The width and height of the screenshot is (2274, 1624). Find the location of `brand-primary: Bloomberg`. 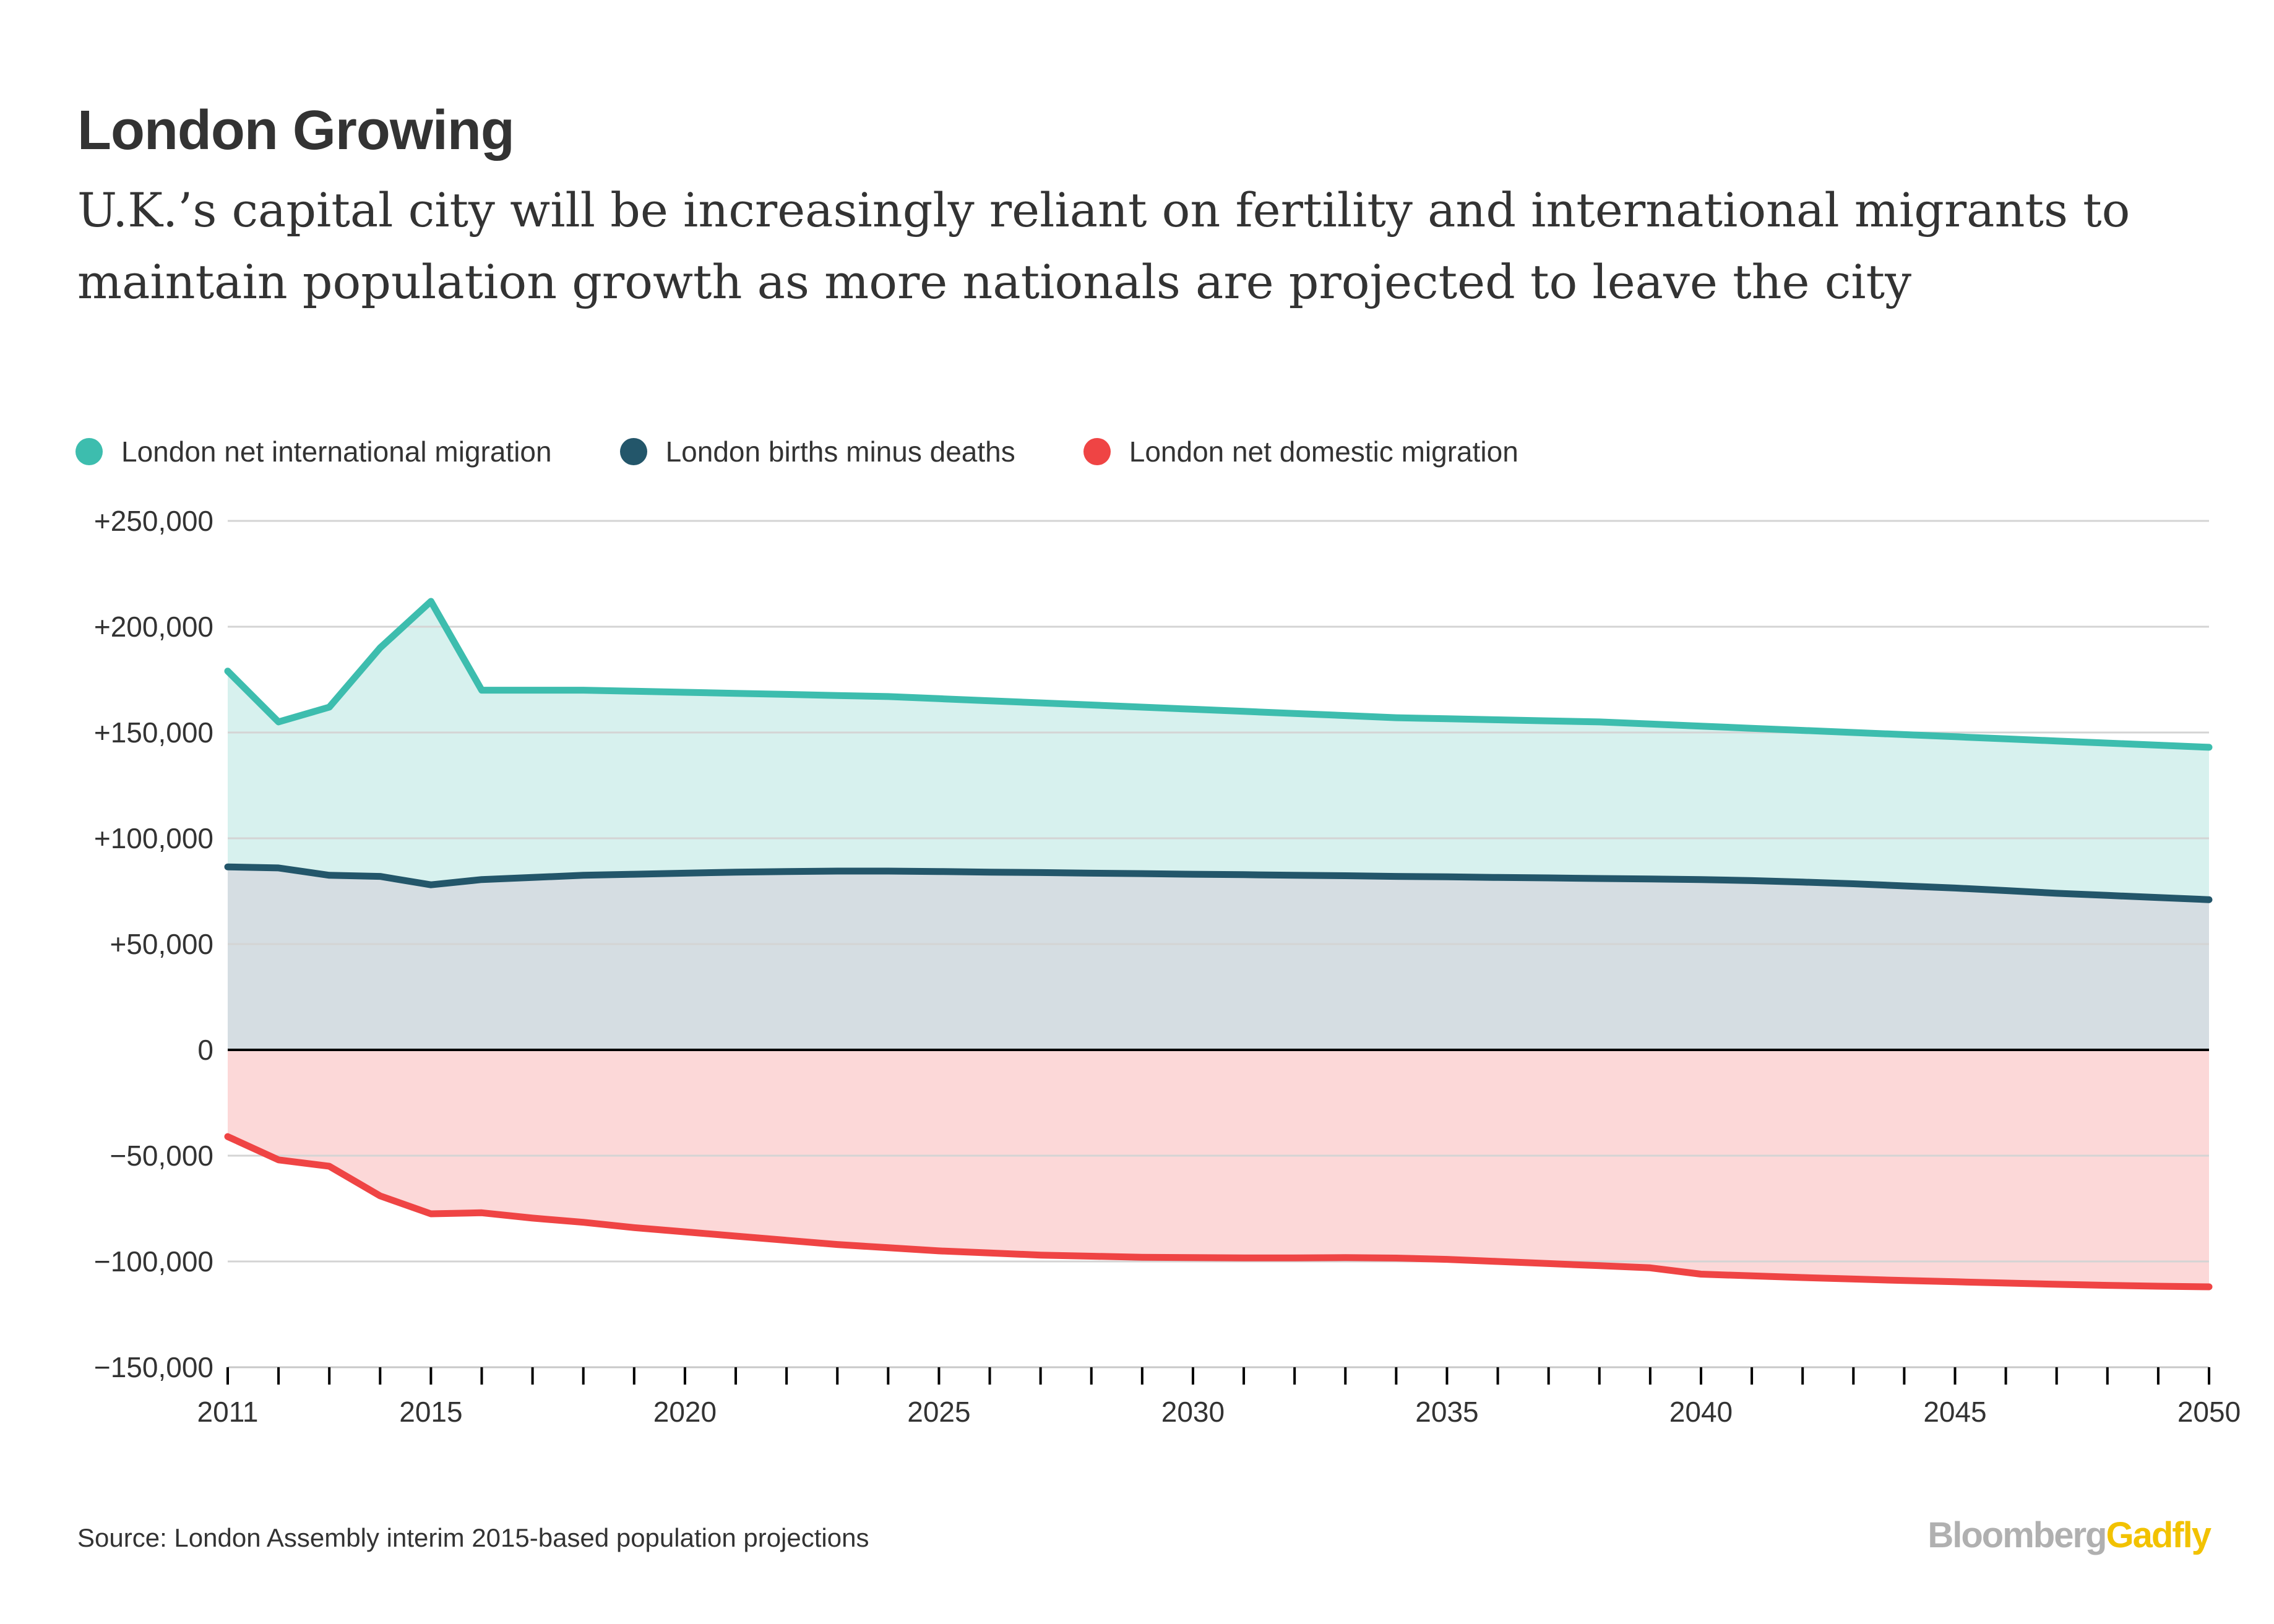

brand-primary: Bloomberg is located at coordinates (2017, 1535).